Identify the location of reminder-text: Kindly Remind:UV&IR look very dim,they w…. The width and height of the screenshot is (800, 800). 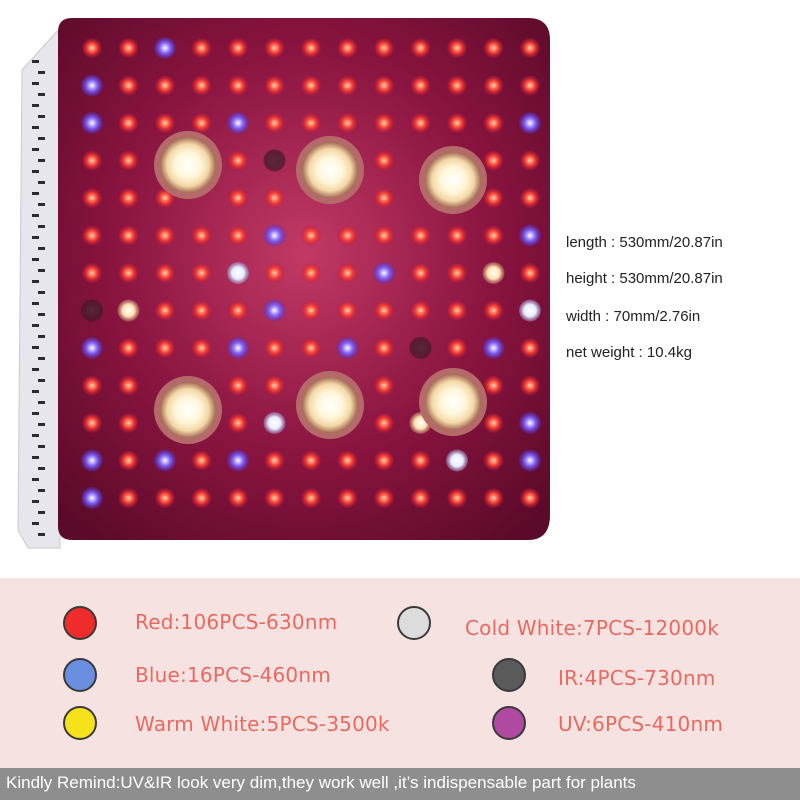
(321, 782).